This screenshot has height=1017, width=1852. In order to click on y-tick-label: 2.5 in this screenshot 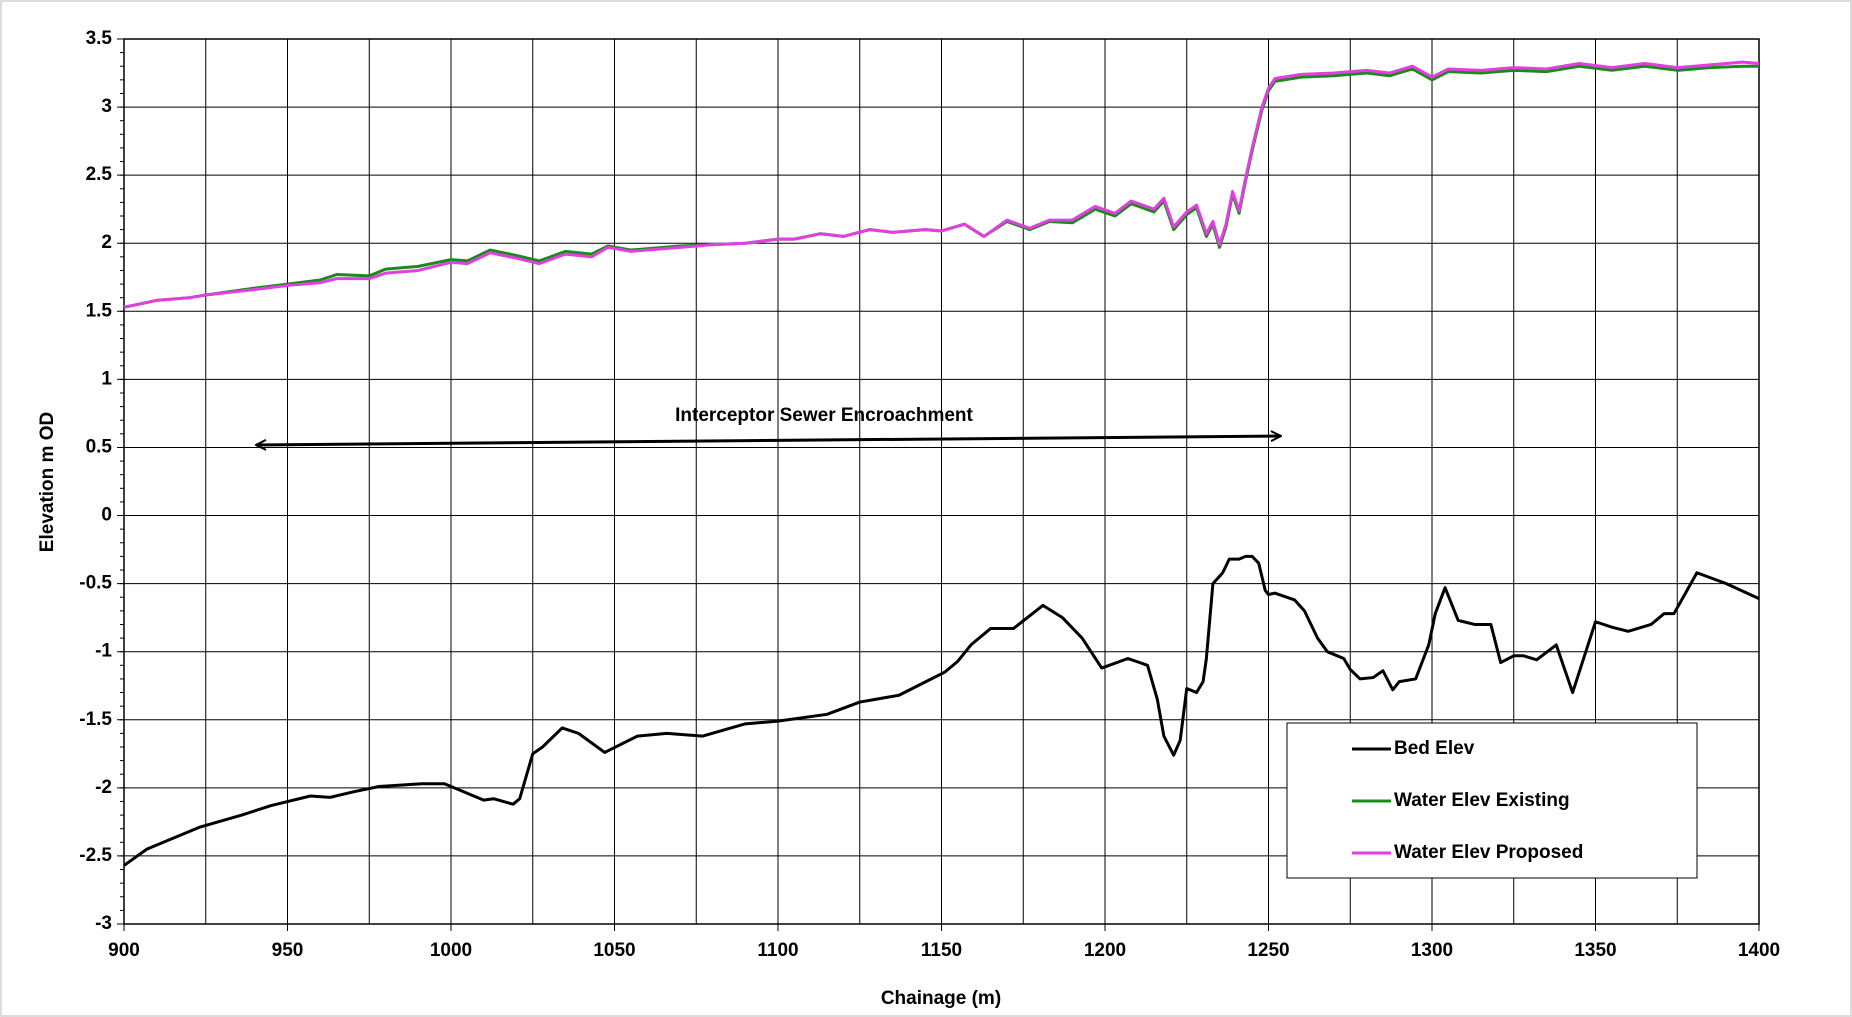, I will do `click(99, 174)`.